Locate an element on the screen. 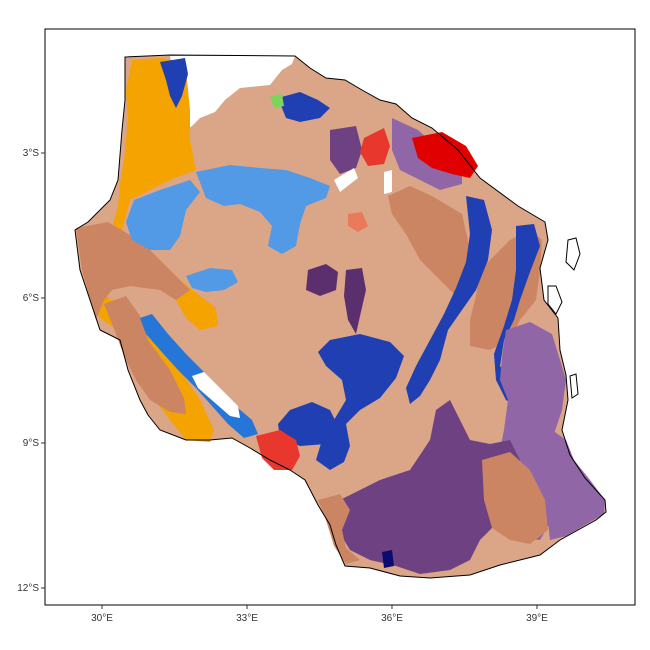 This screenshot has width=650, height=650. red-southwest is located at coordinates (278, 450).